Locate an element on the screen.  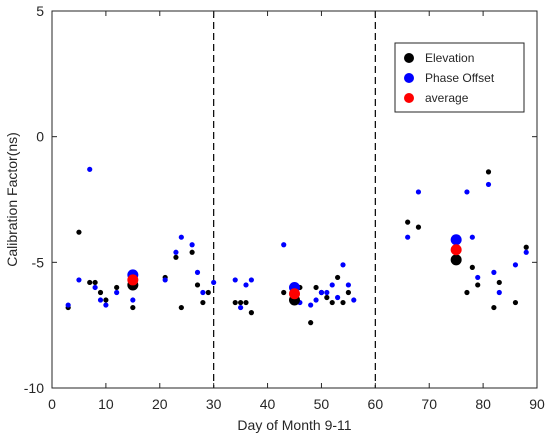
y-tick-label: -5 is located at coordinates (38, 262).